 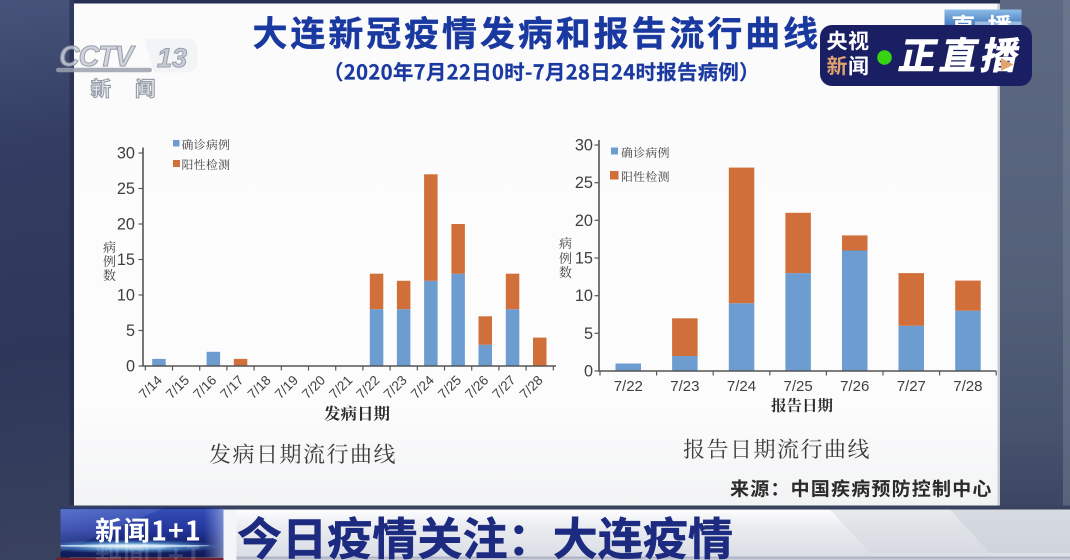 What do you see at coordinates (741, 386) in the screenshot?
I see `svg-text: 7/24` at bounding box center [741, 386].